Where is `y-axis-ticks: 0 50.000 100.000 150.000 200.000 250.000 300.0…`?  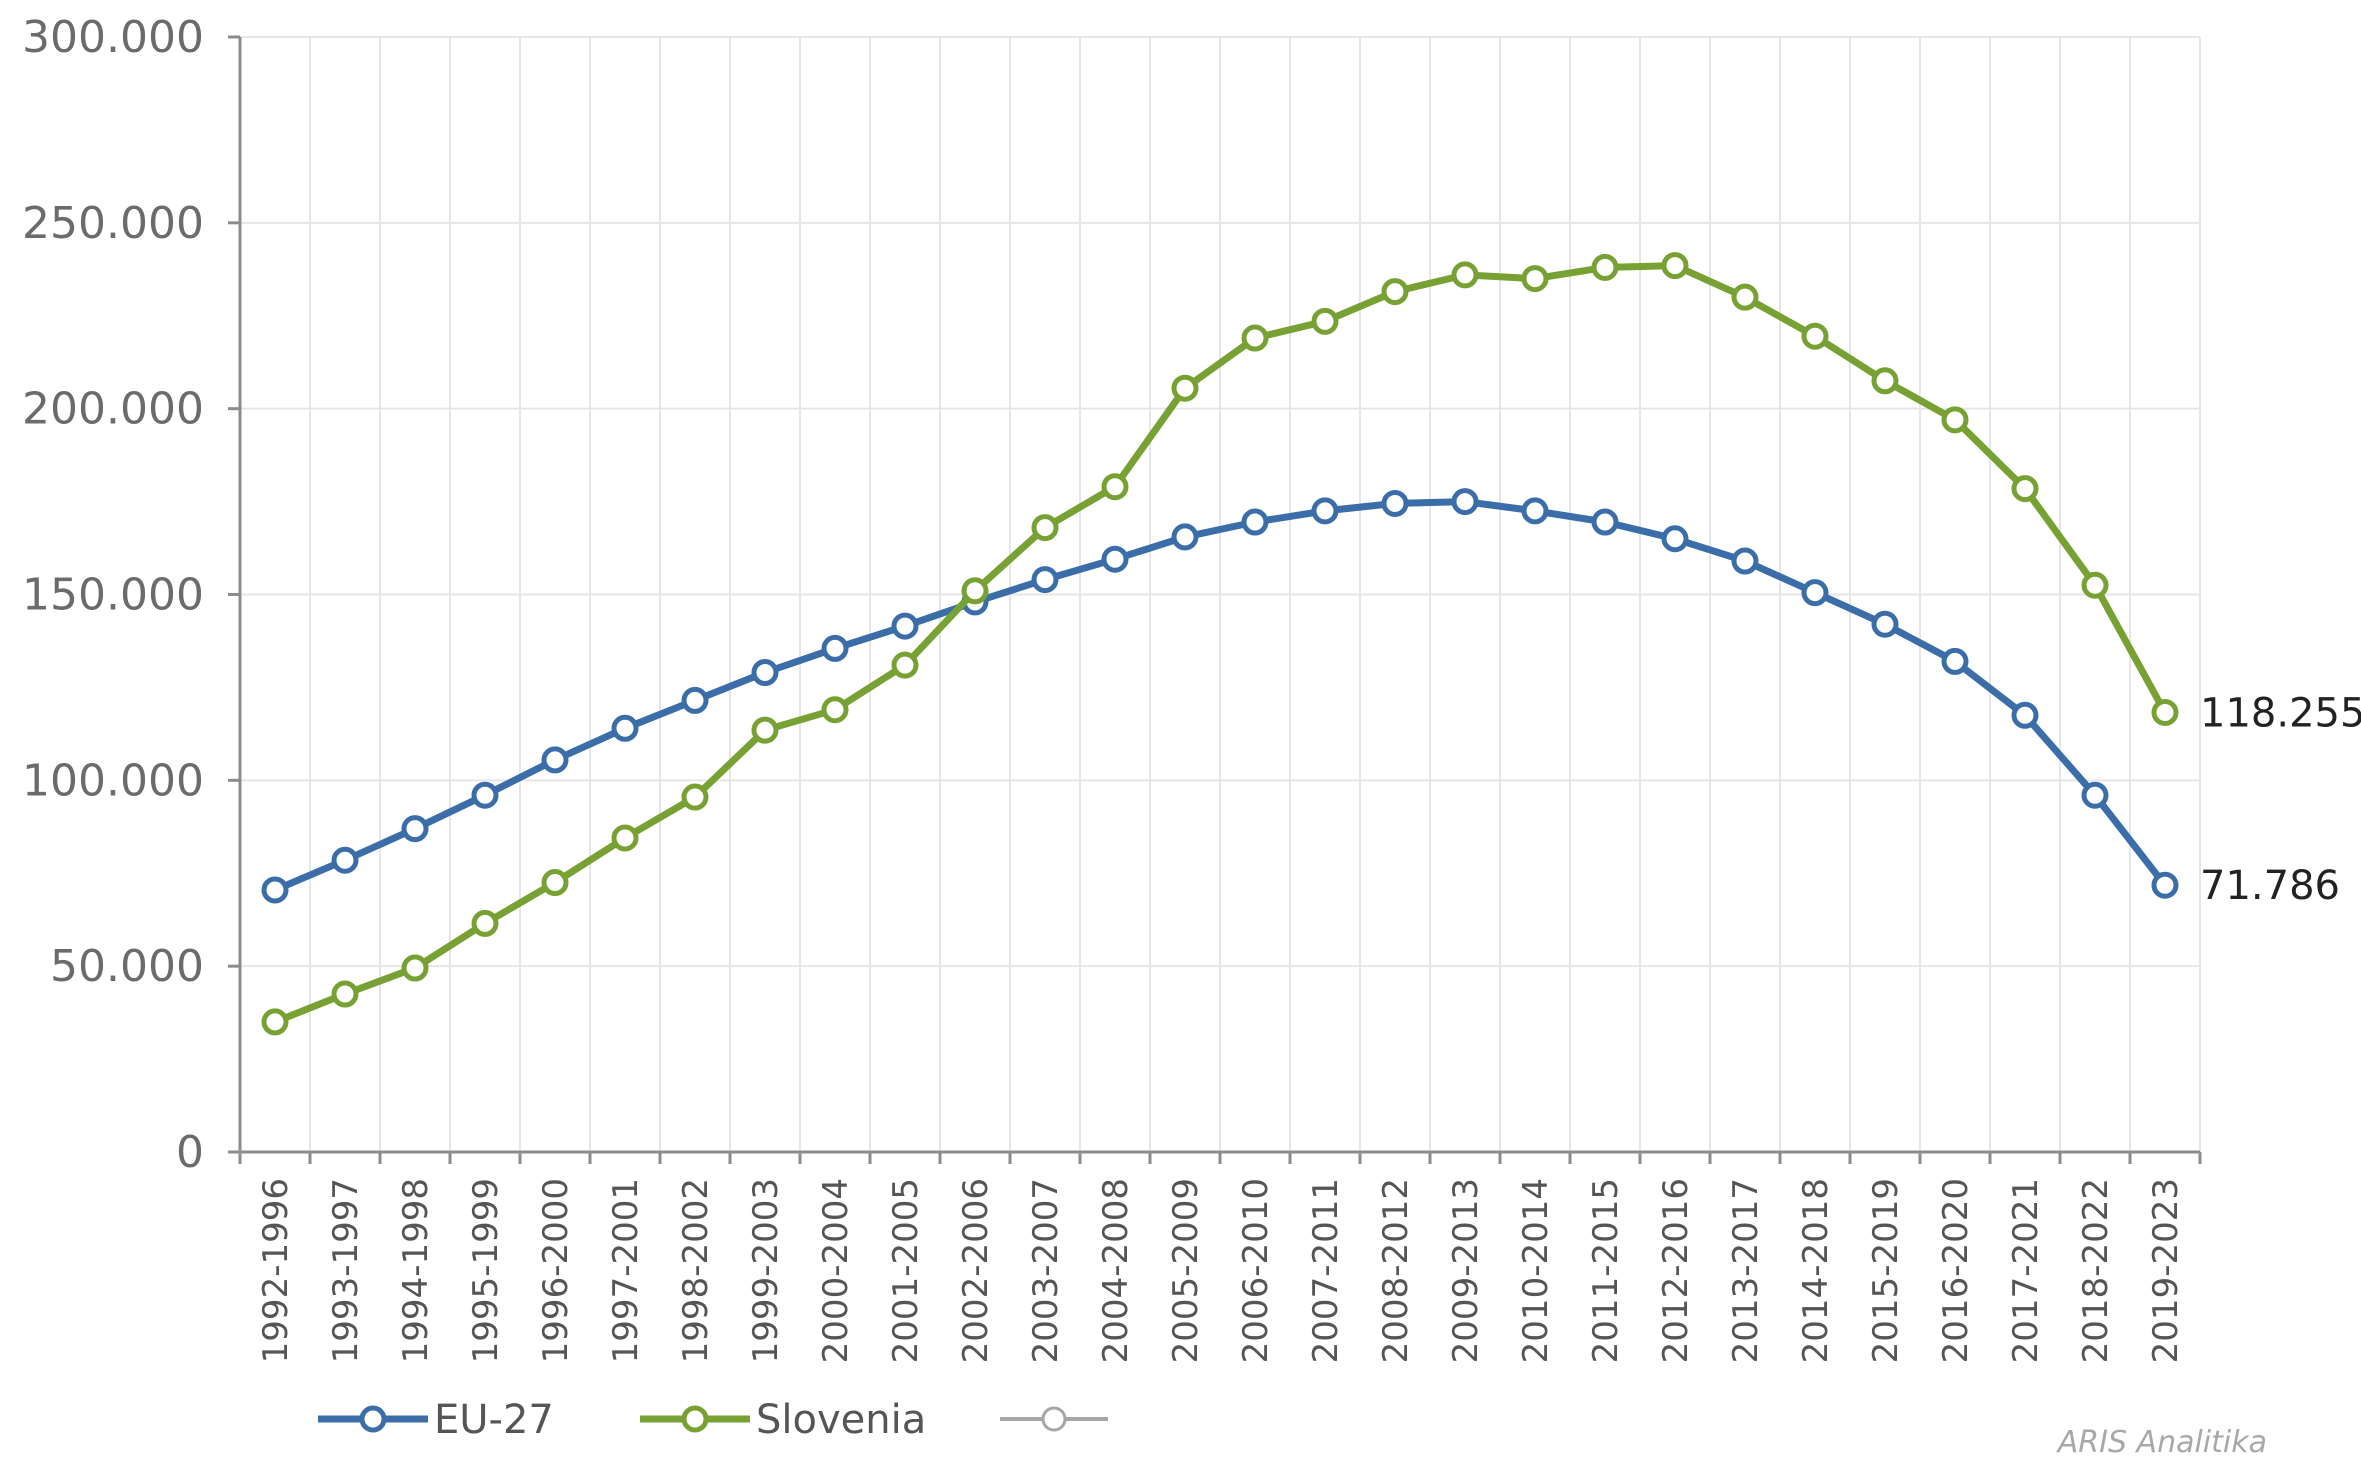 y-axis-ticks: 0 50.000 100.000 150.000 200.000 250.000 300.0… is located at coordinates (131, 595).